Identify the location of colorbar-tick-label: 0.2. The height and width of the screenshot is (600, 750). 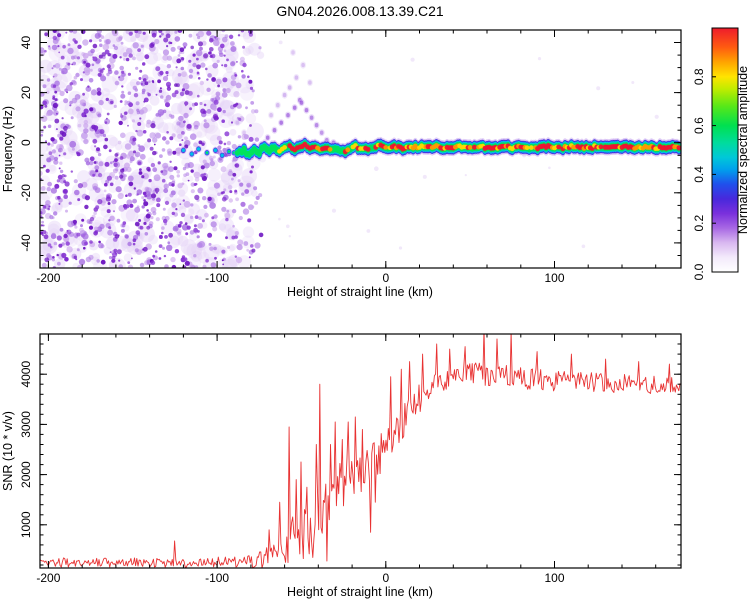
(699, 223).